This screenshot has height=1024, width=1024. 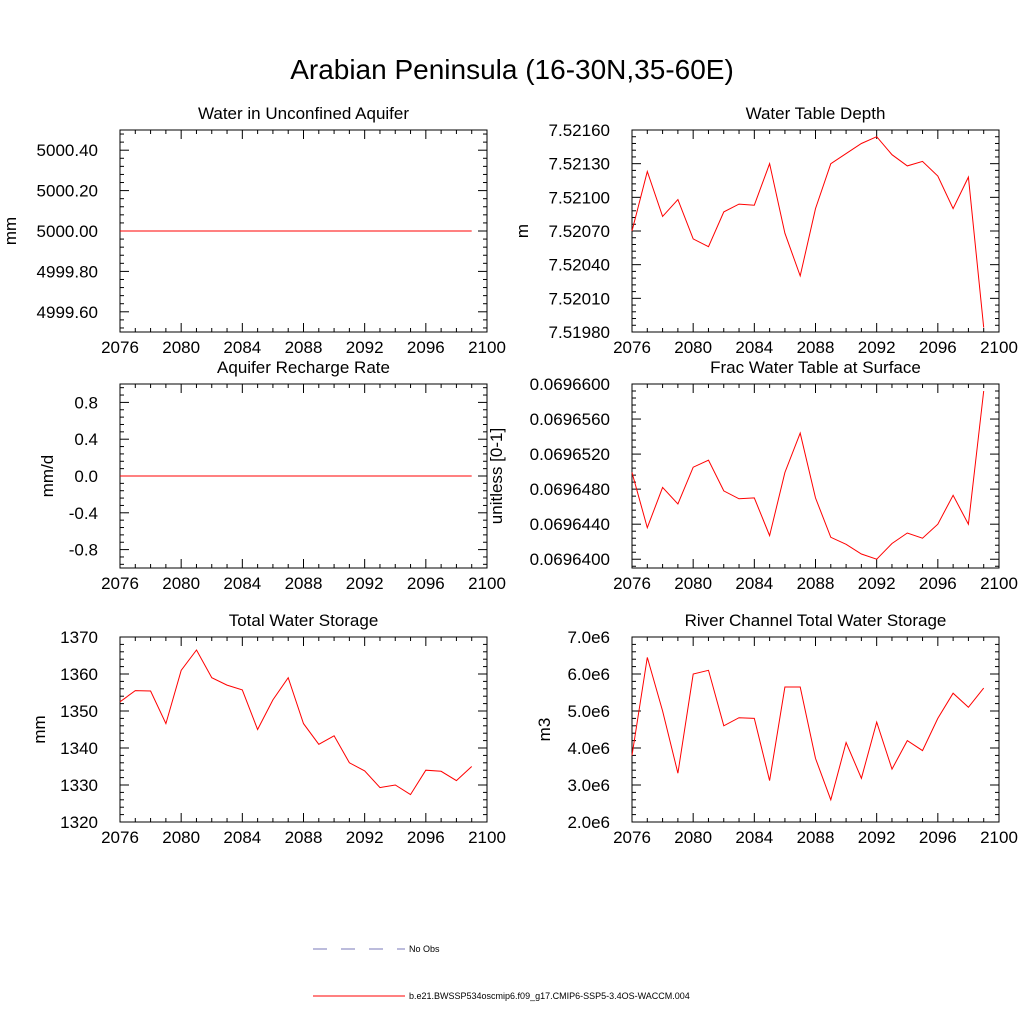 I want to click on y-axis-label: m3, so click(x=544, y=730).